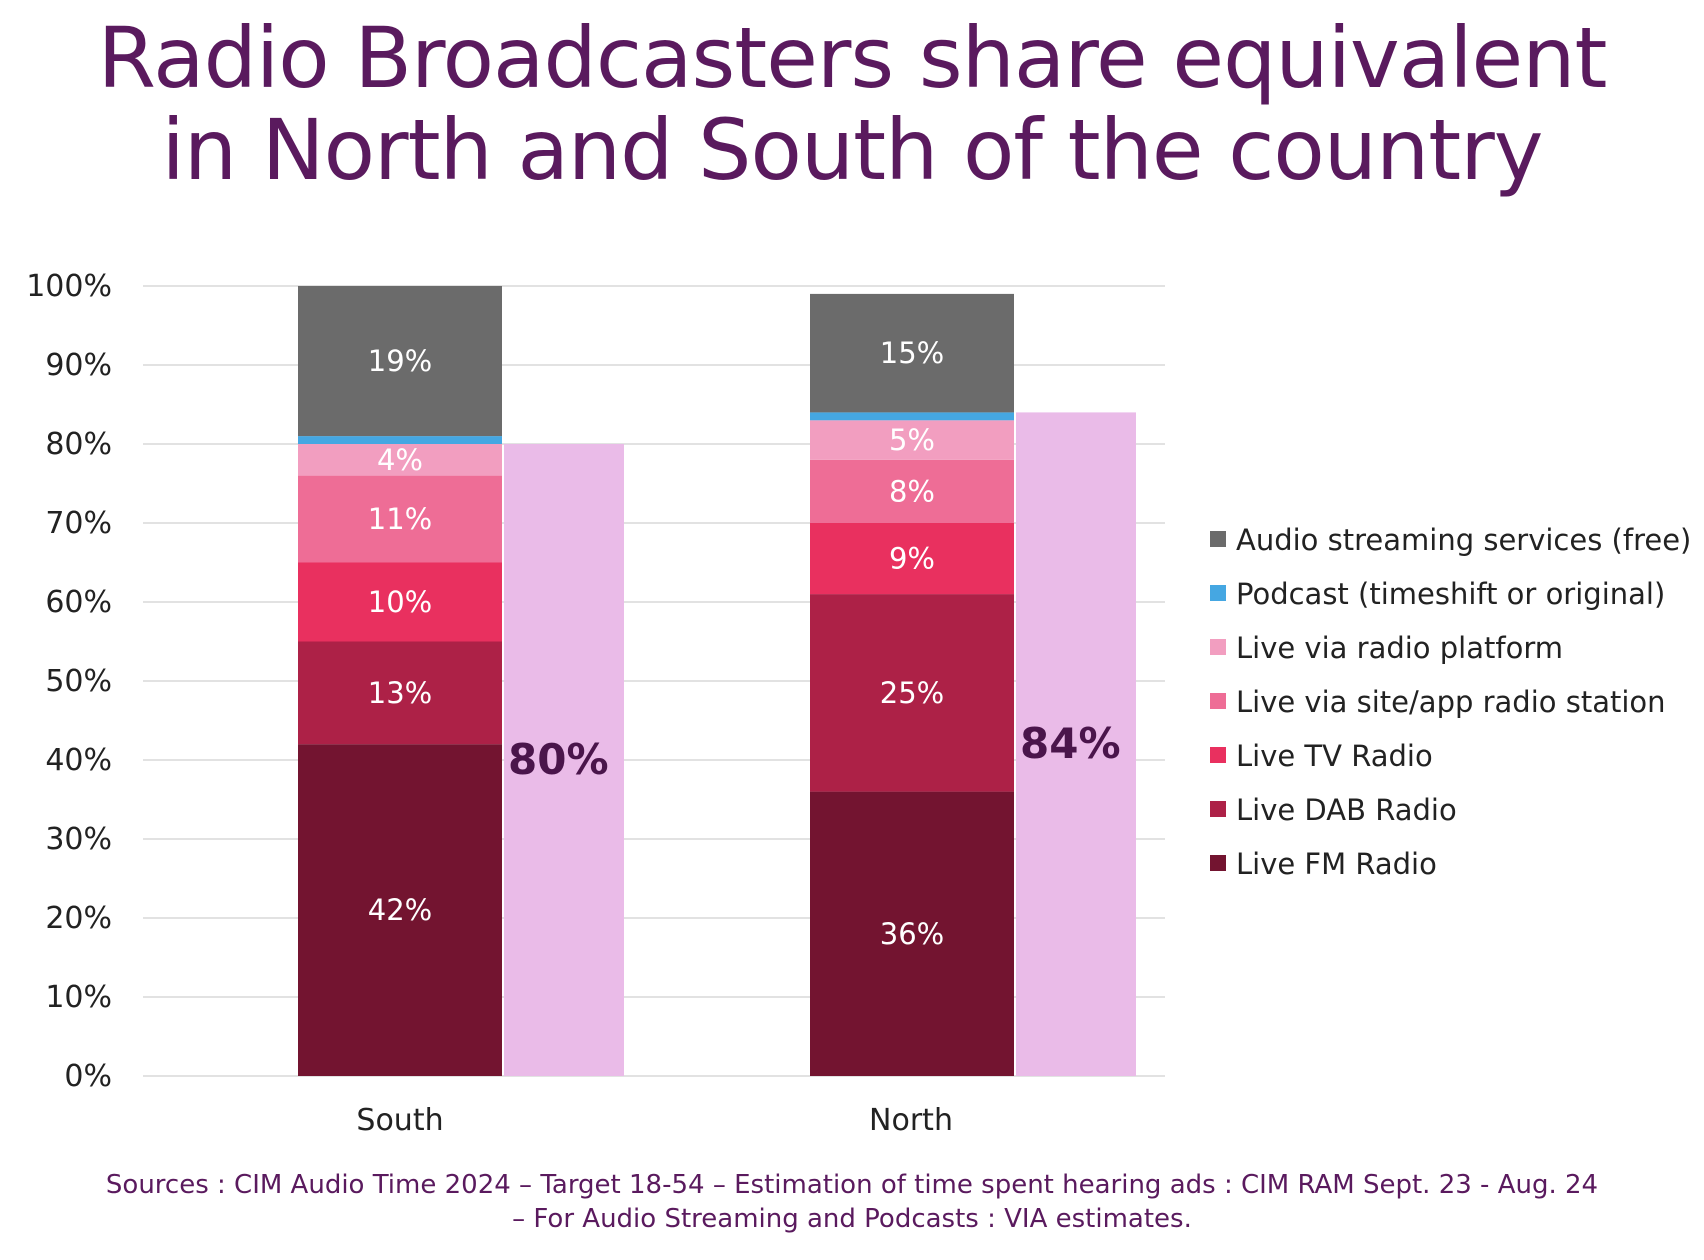  Describe the element at coordinates (1399, 648) in the screenshot. I see `legend-label: Live via radio platform` at that location.